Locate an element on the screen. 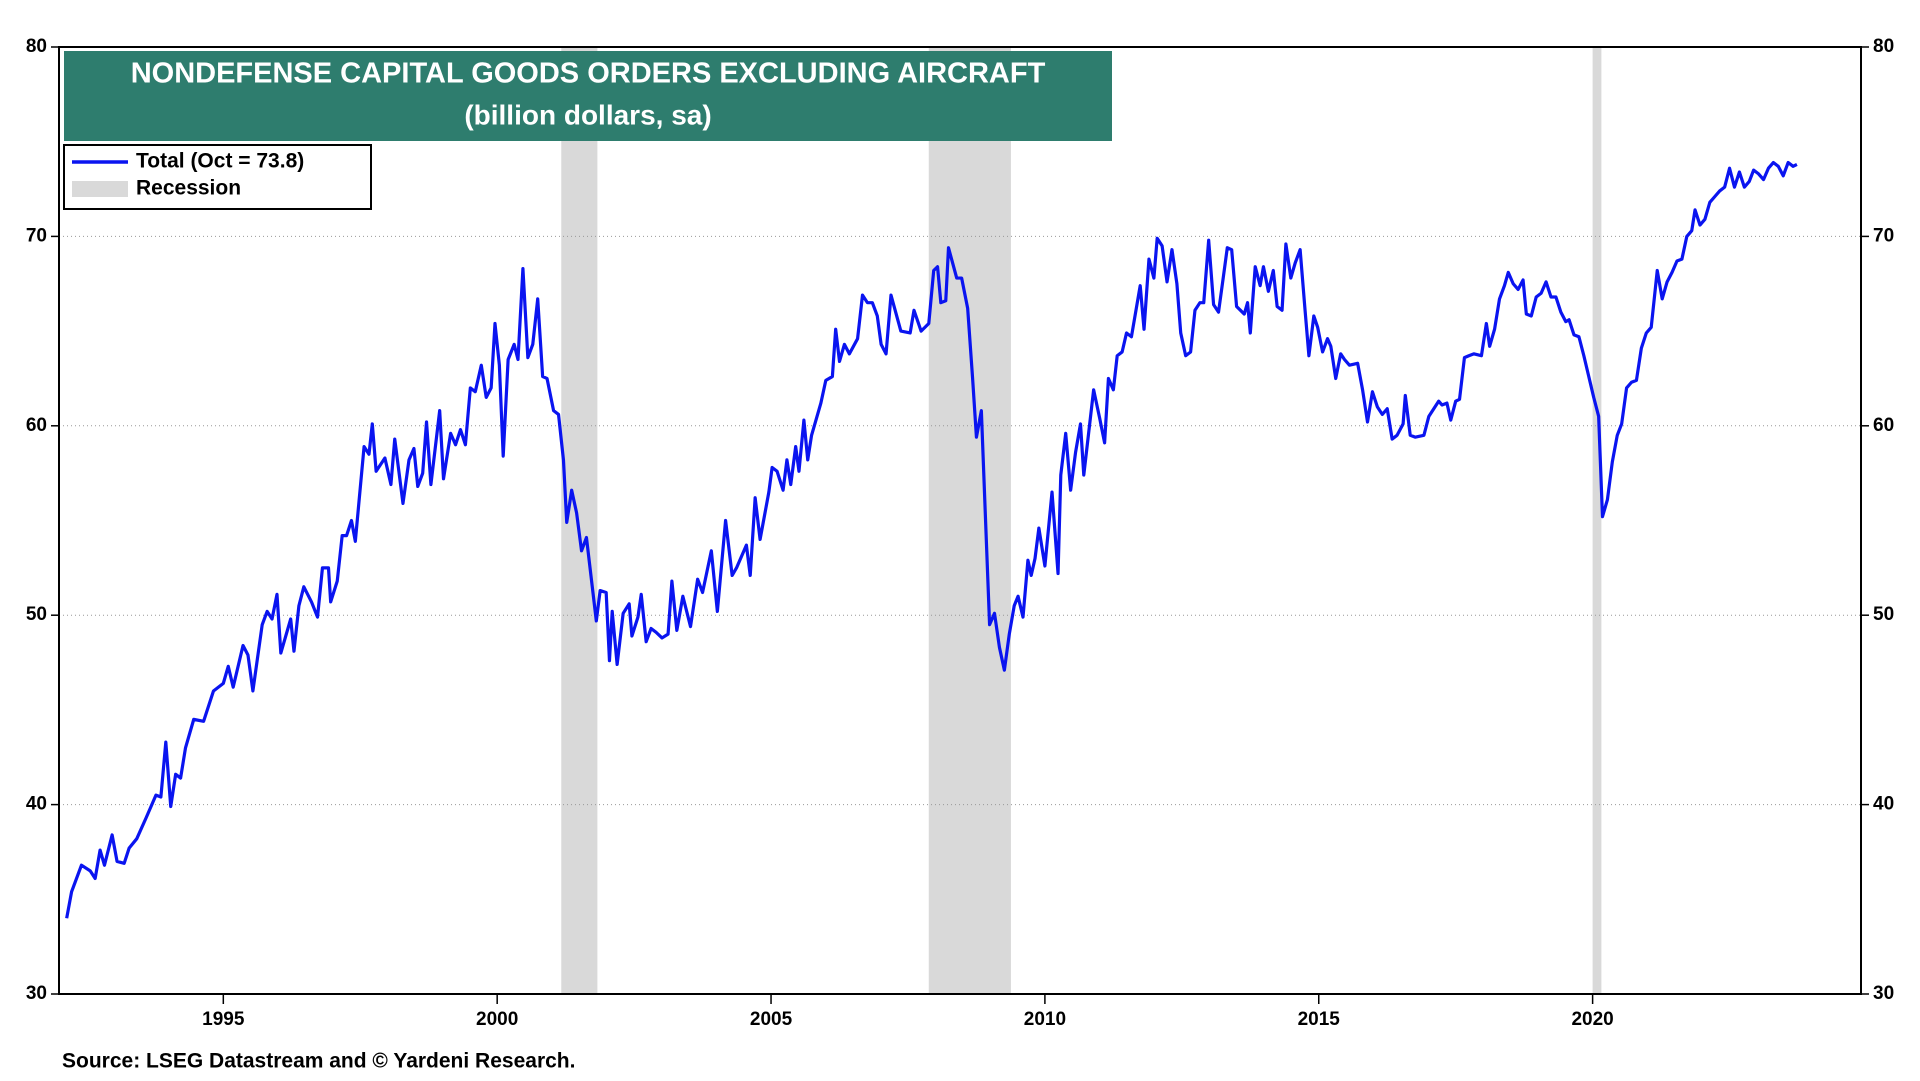 The height and width of the screenshot is (1081, 1920). y-tick-label: 30 is located at coordinates (36, 993).